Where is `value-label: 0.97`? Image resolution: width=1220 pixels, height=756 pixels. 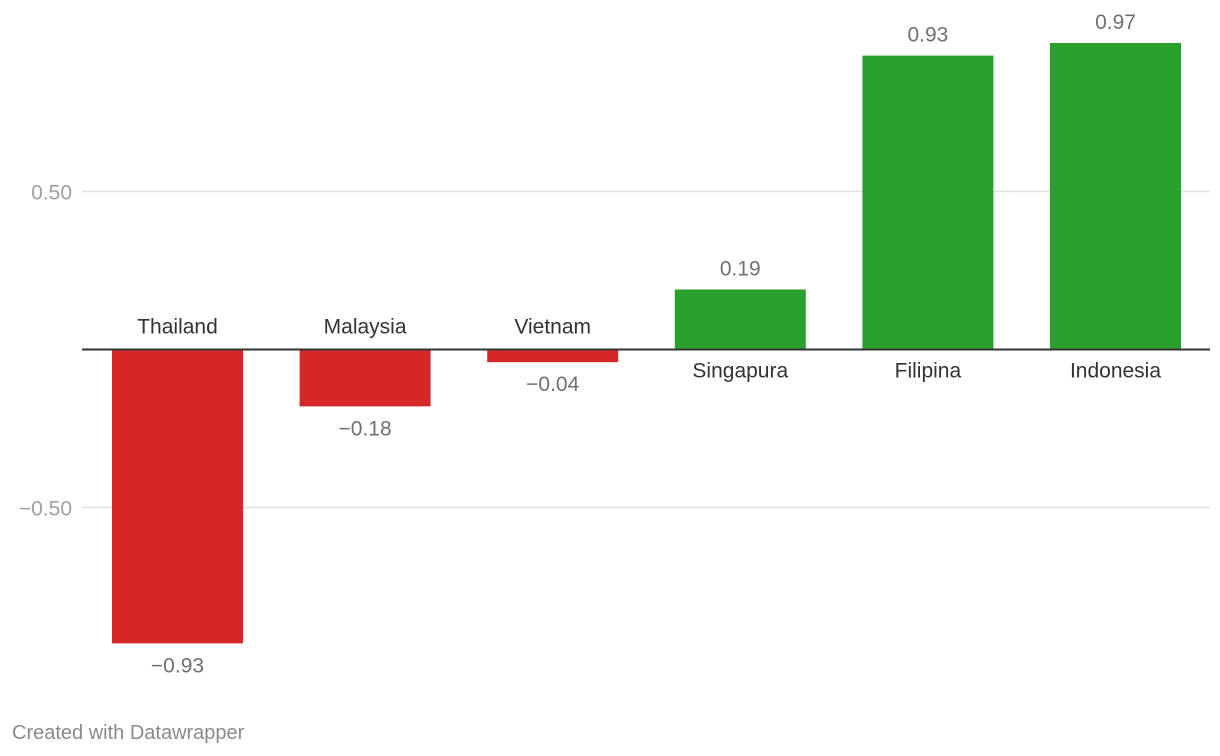 value-label: 0.97 is located at coordinates (1115, 22).